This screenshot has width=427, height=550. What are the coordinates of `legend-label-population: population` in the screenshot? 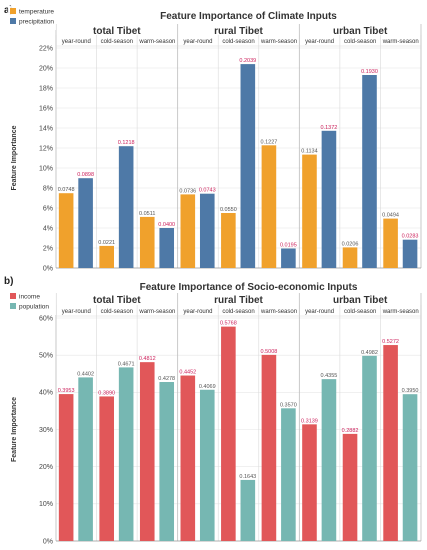 It's located at (34, 307).